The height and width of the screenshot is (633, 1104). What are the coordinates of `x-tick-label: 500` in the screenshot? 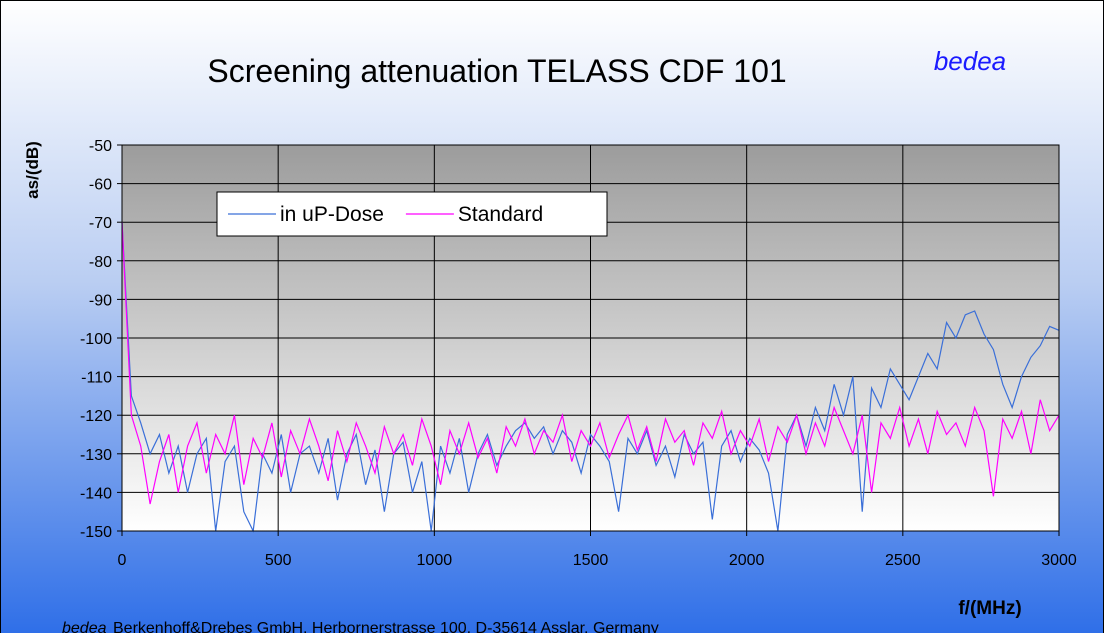 It's located at (278, 560).